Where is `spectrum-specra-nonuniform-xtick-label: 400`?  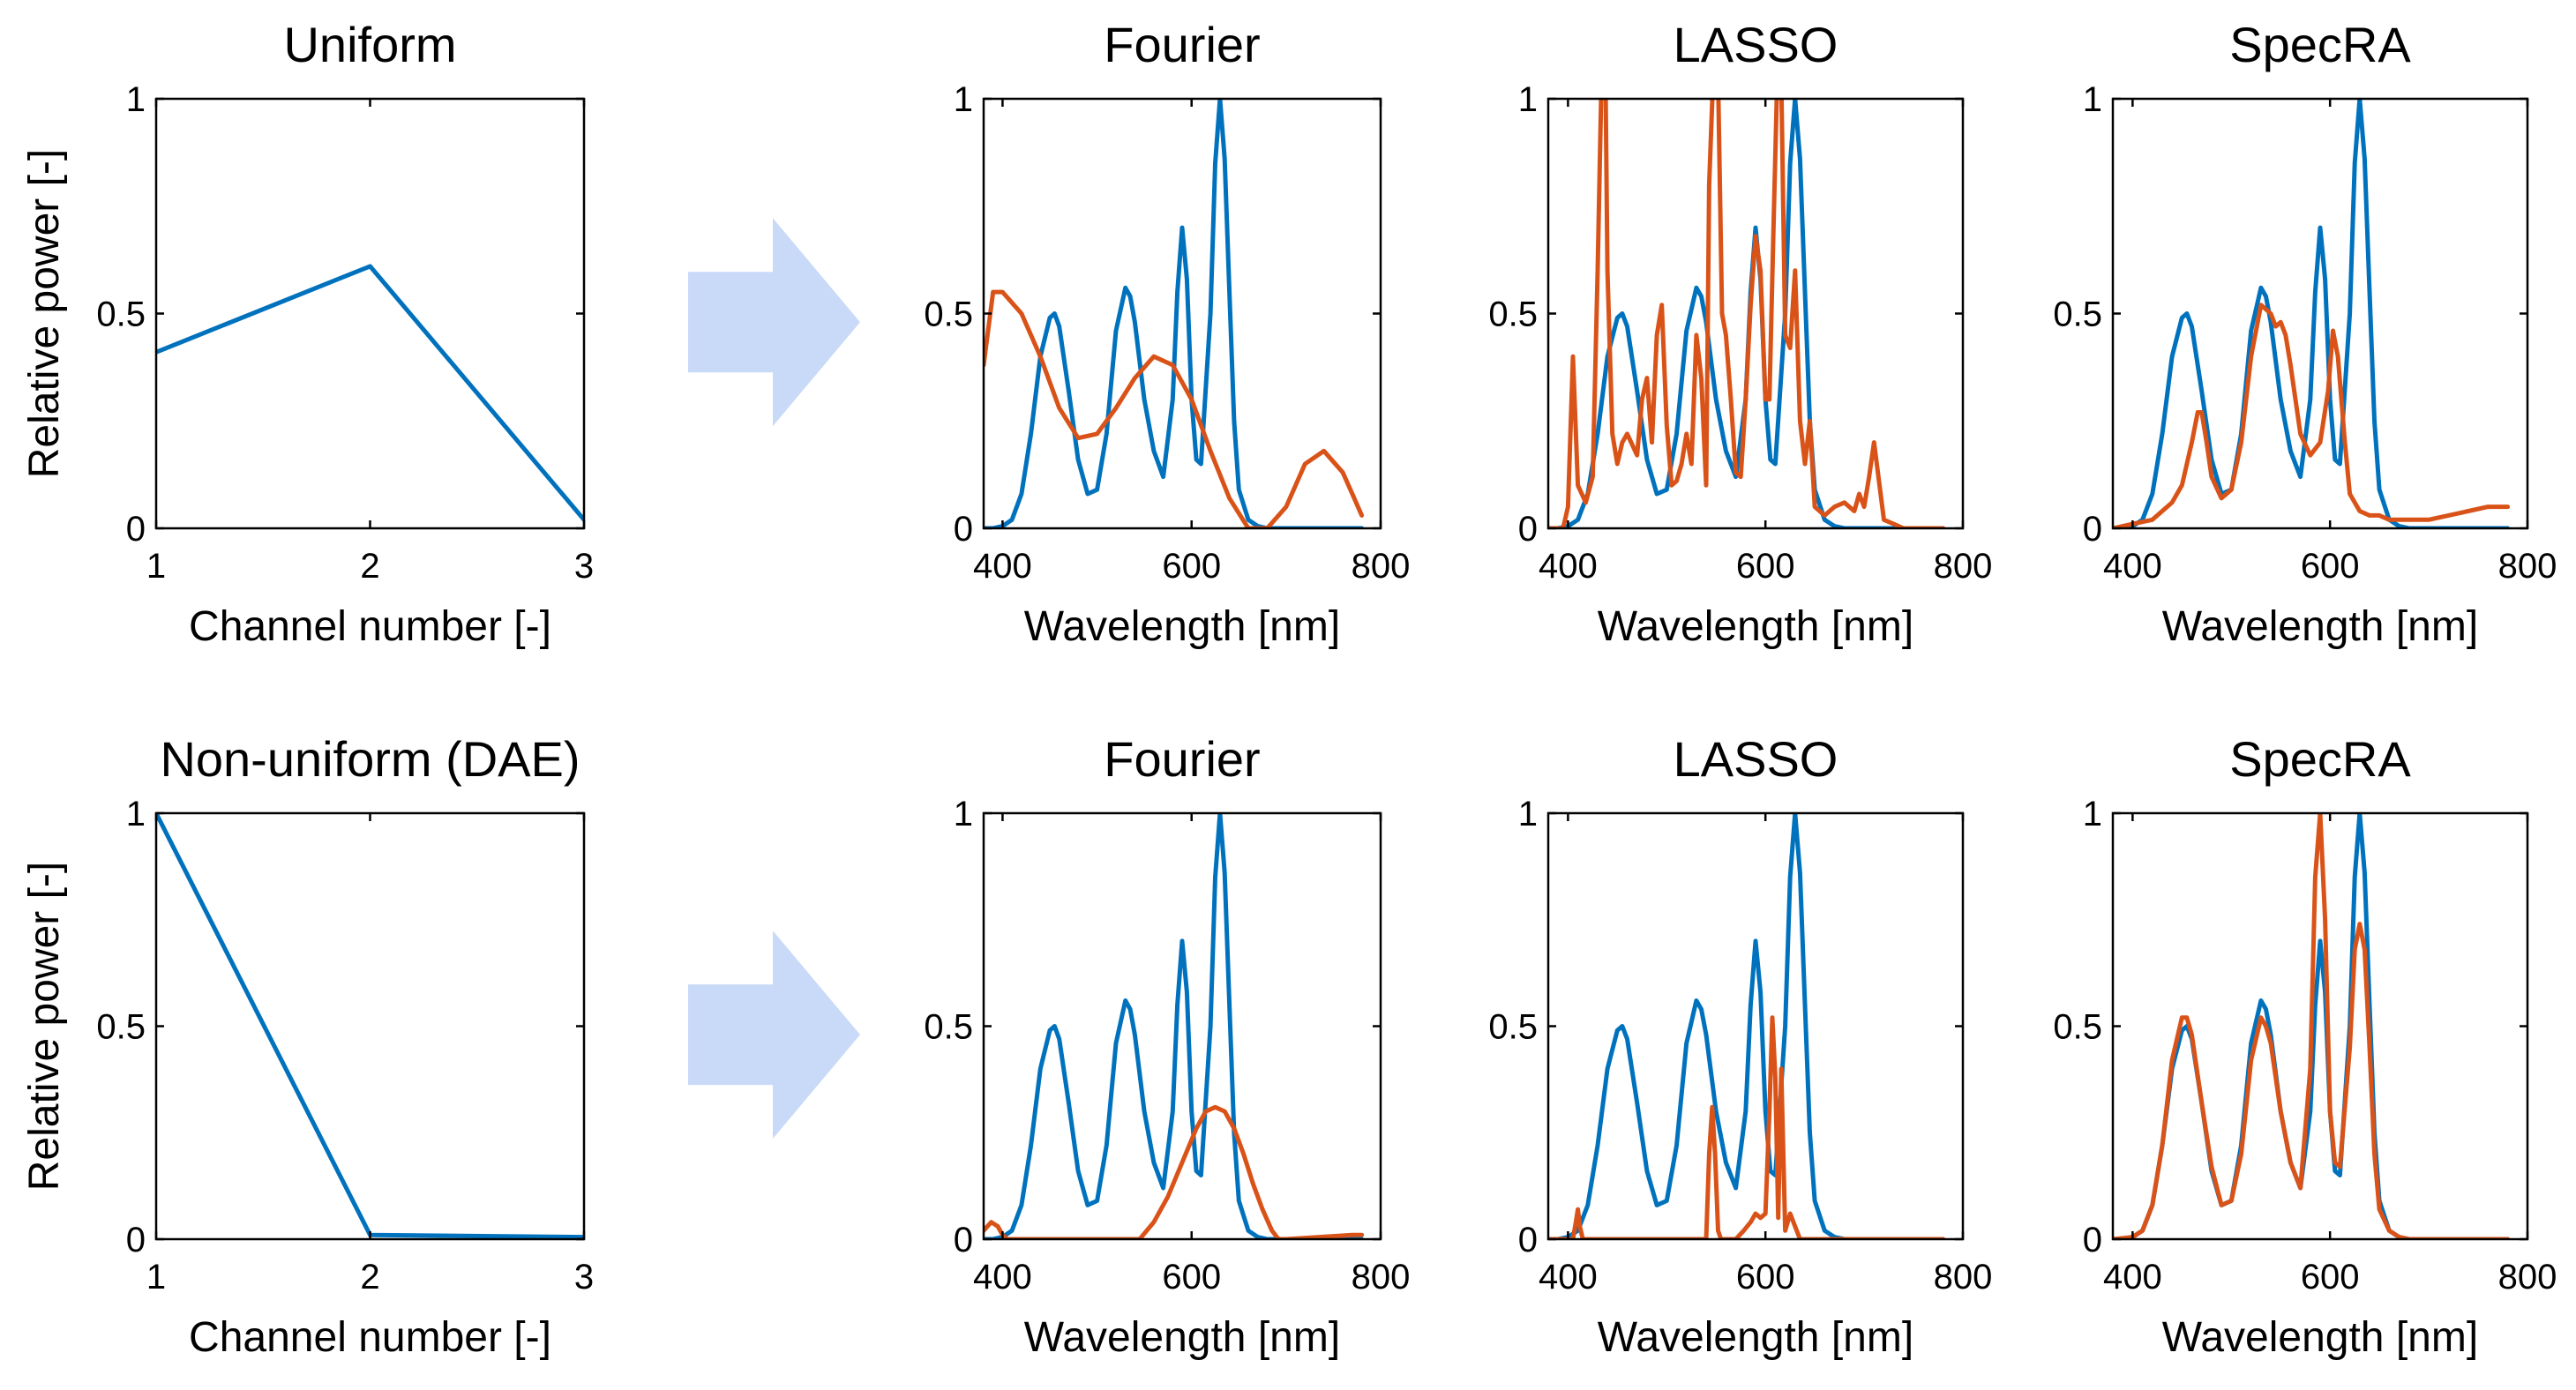 spectrum-specra-nonuniform-xtick-label: 400 is located at coordinates (2133, 1277).